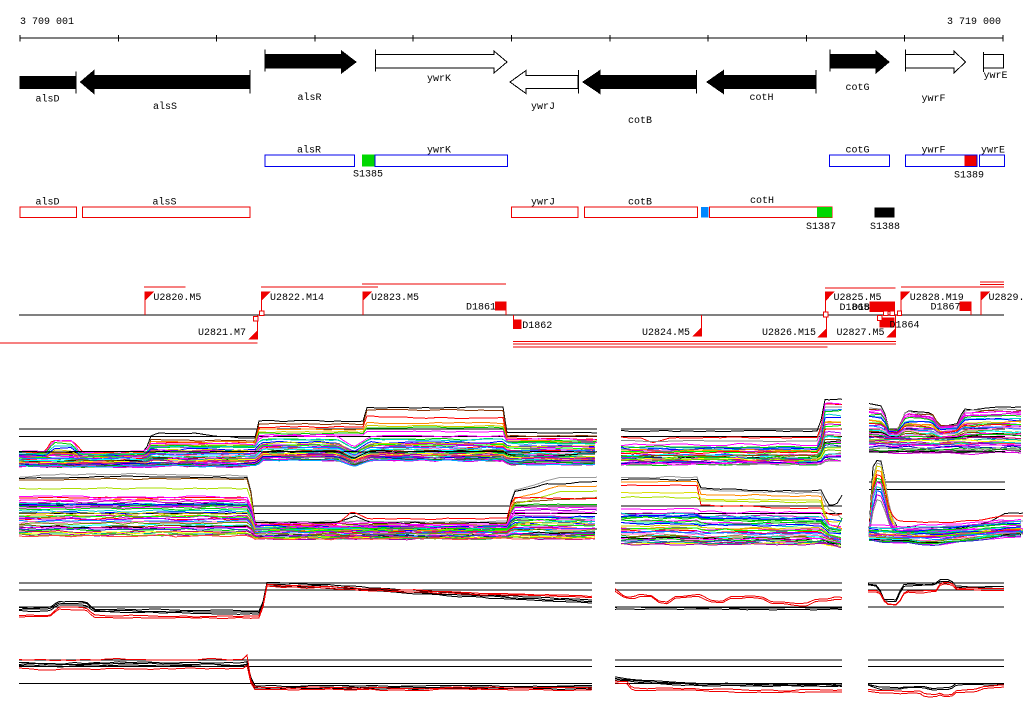 Image resolution: width=1024 pixels, height=714 pixels. I want to click on svg-text: D1864, so click(905, 326).